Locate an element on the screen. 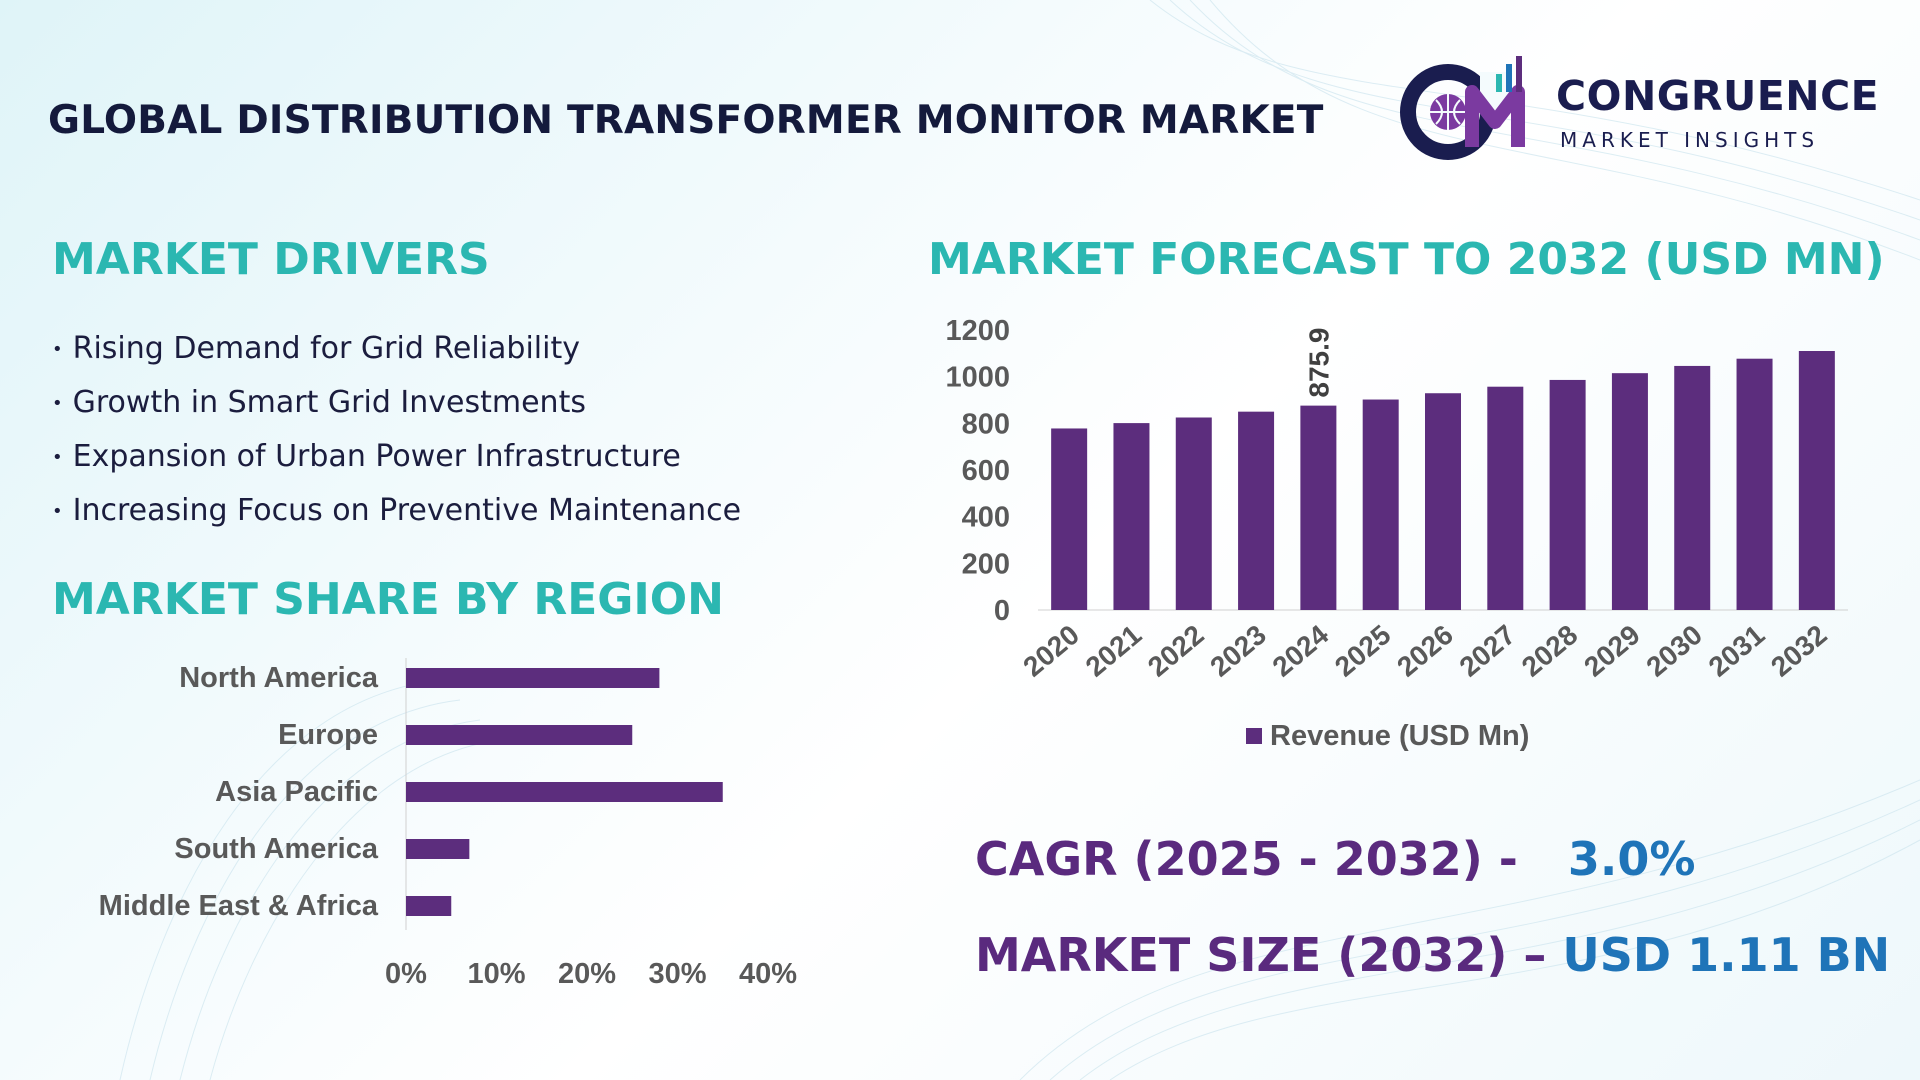  brand-logo: CONGRUENCE MARKET INSIGHTS is located at coordinates (1639, 107).